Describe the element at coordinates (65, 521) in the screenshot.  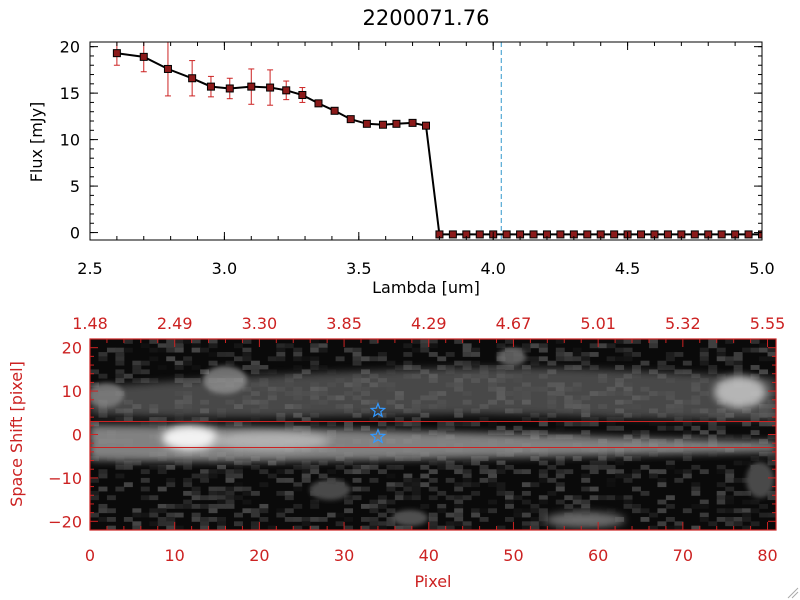
I see `y-tick-label: −20` at that location.